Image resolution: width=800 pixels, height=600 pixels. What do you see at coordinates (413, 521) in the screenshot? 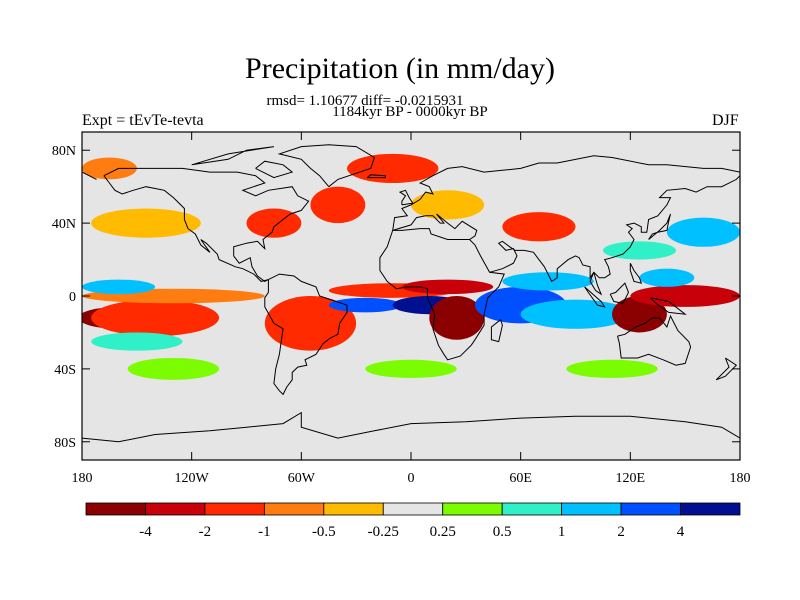
I see `colorbar: -4 -2 -1 -0.5 -0.25 0.25 0.5 1 2 4` at bounding box center [413, 521].